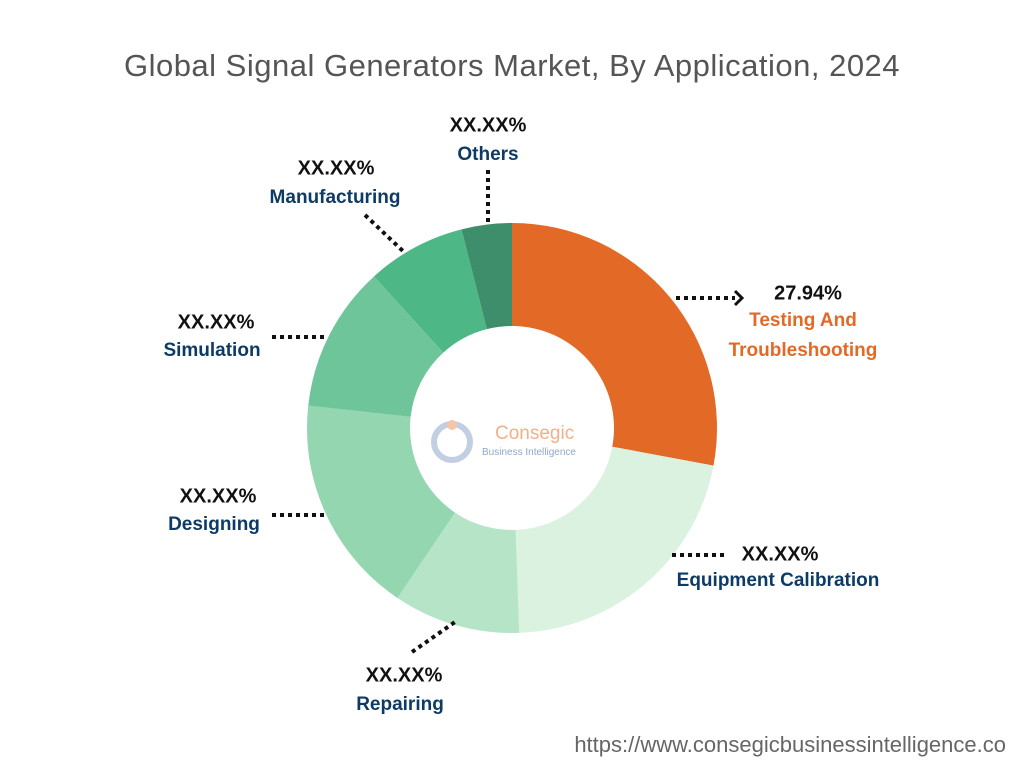 This screenshot has height=768, width=1024. I want to click on category-label: Testing And Troubleshooting, so click(803, 335).